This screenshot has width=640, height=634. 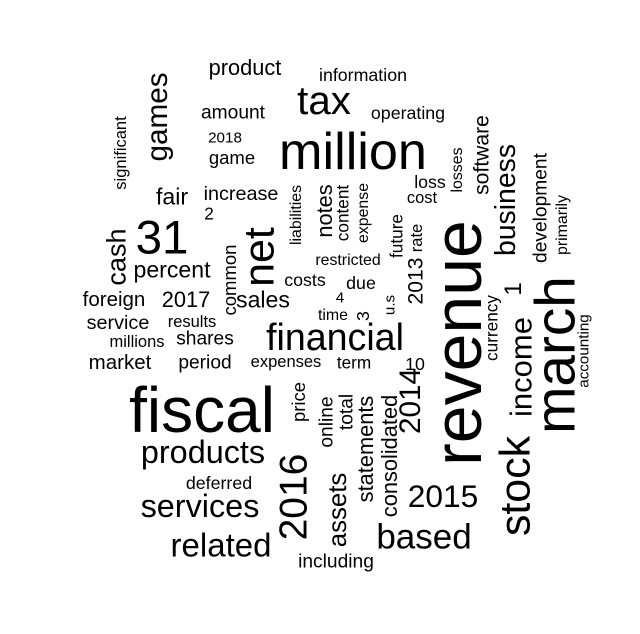 I want to click on word-fiscal: fiscal, so click(x=202, y=410).